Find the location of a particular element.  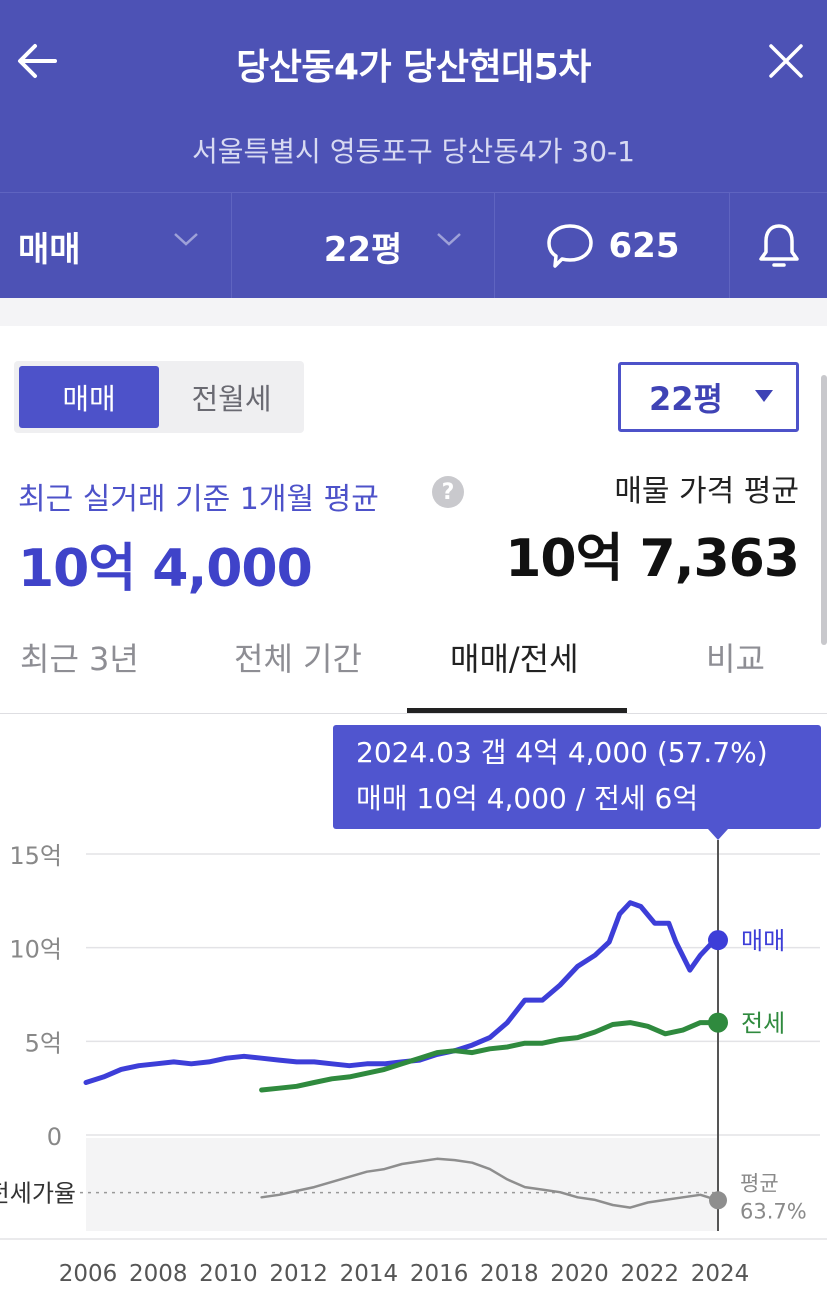

size-select-label: 22평 is located at coordinates (686, 399).